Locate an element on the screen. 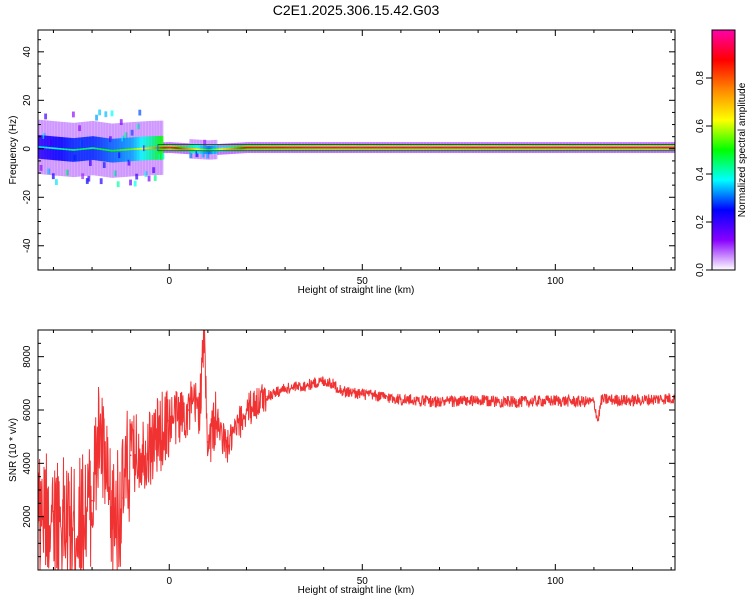 This screenshot has height=600, width=750. colorbar-label: Normalized spectral amplitude is located at coordinates (742, 149).